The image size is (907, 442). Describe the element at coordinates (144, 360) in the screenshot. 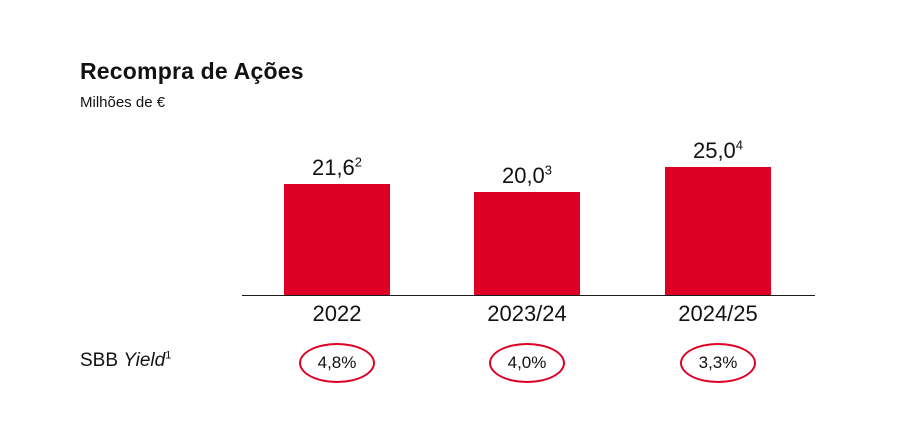

I see `sbb-yield-italic: Yield` at that location.